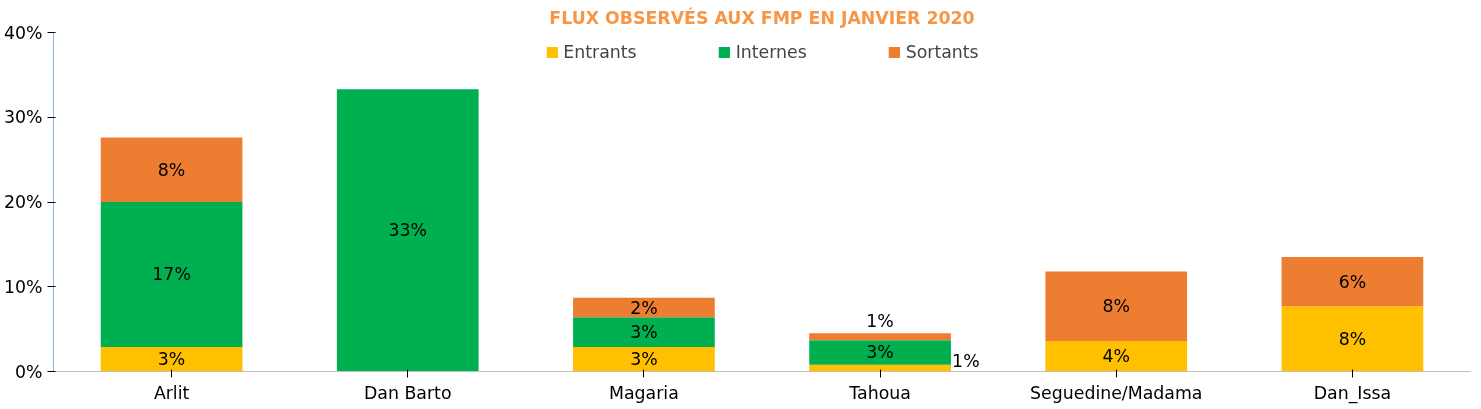  Describe the element at coordinates (23, 286) in the screenshot. I see `y-tick-label: 10%` at that location.